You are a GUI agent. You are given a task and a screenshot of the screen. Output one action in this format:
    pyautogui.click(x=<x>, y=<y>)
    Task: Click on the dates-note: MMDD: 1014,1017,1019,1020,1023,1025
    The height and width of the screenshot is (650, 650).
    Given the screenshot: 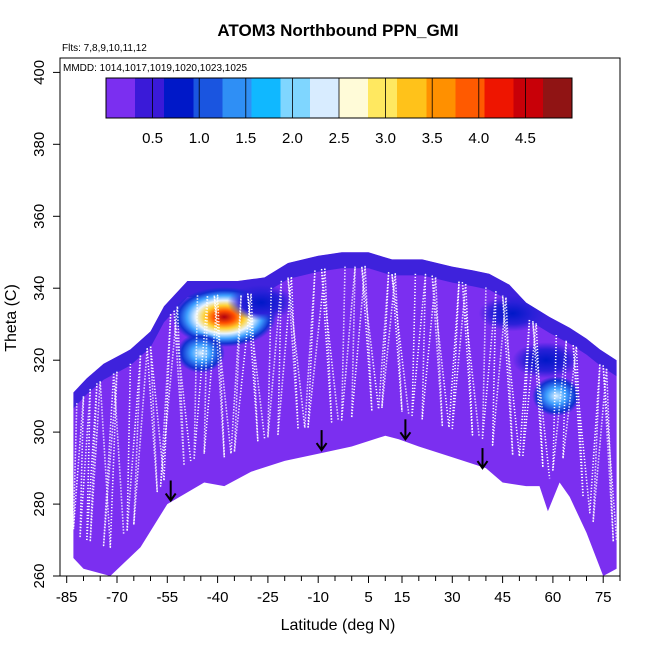 What is the action you would take?
    pyautogui.click(x=155, y=68)
    